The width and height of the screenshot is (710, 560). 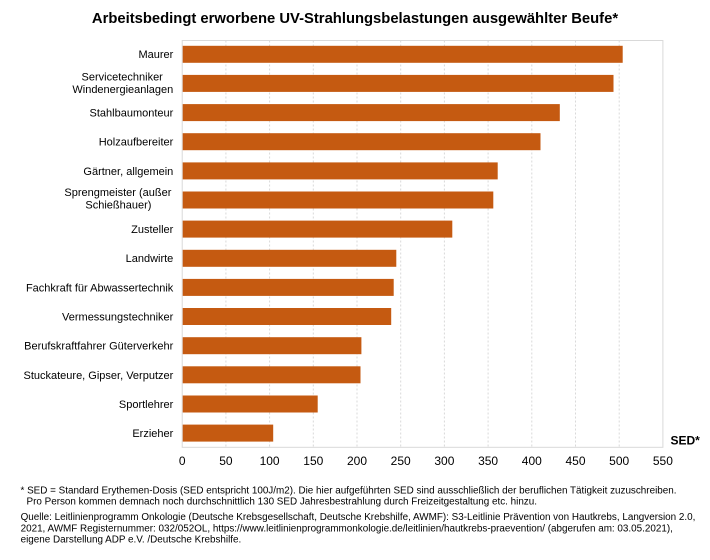 What do you see at coordinates (128, 172) in the screenshot?
I see `svg-text: Gärtner, allgemein` at bounding box center [128, 172].